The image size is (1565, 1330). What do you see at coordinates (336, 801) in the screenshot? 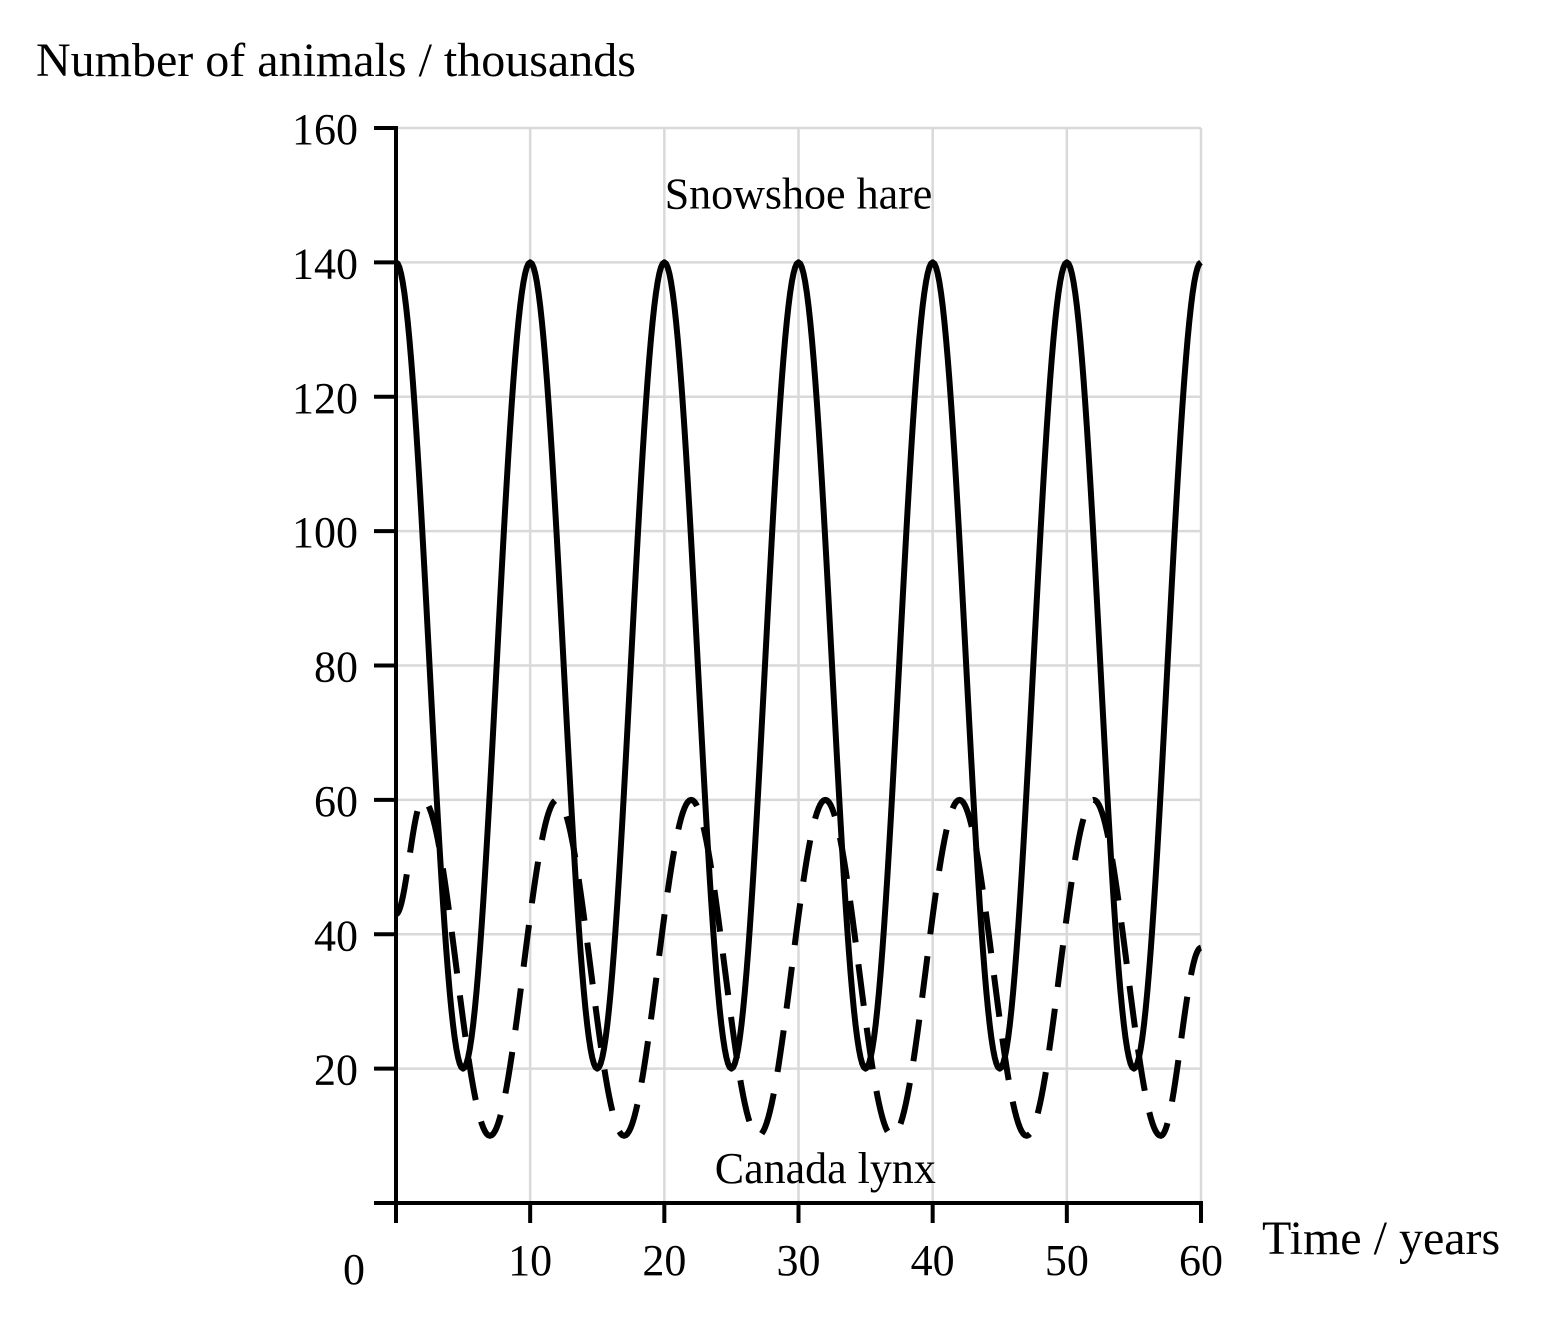
I see `y-tick-label: 60` at bounding box center [336, 801].